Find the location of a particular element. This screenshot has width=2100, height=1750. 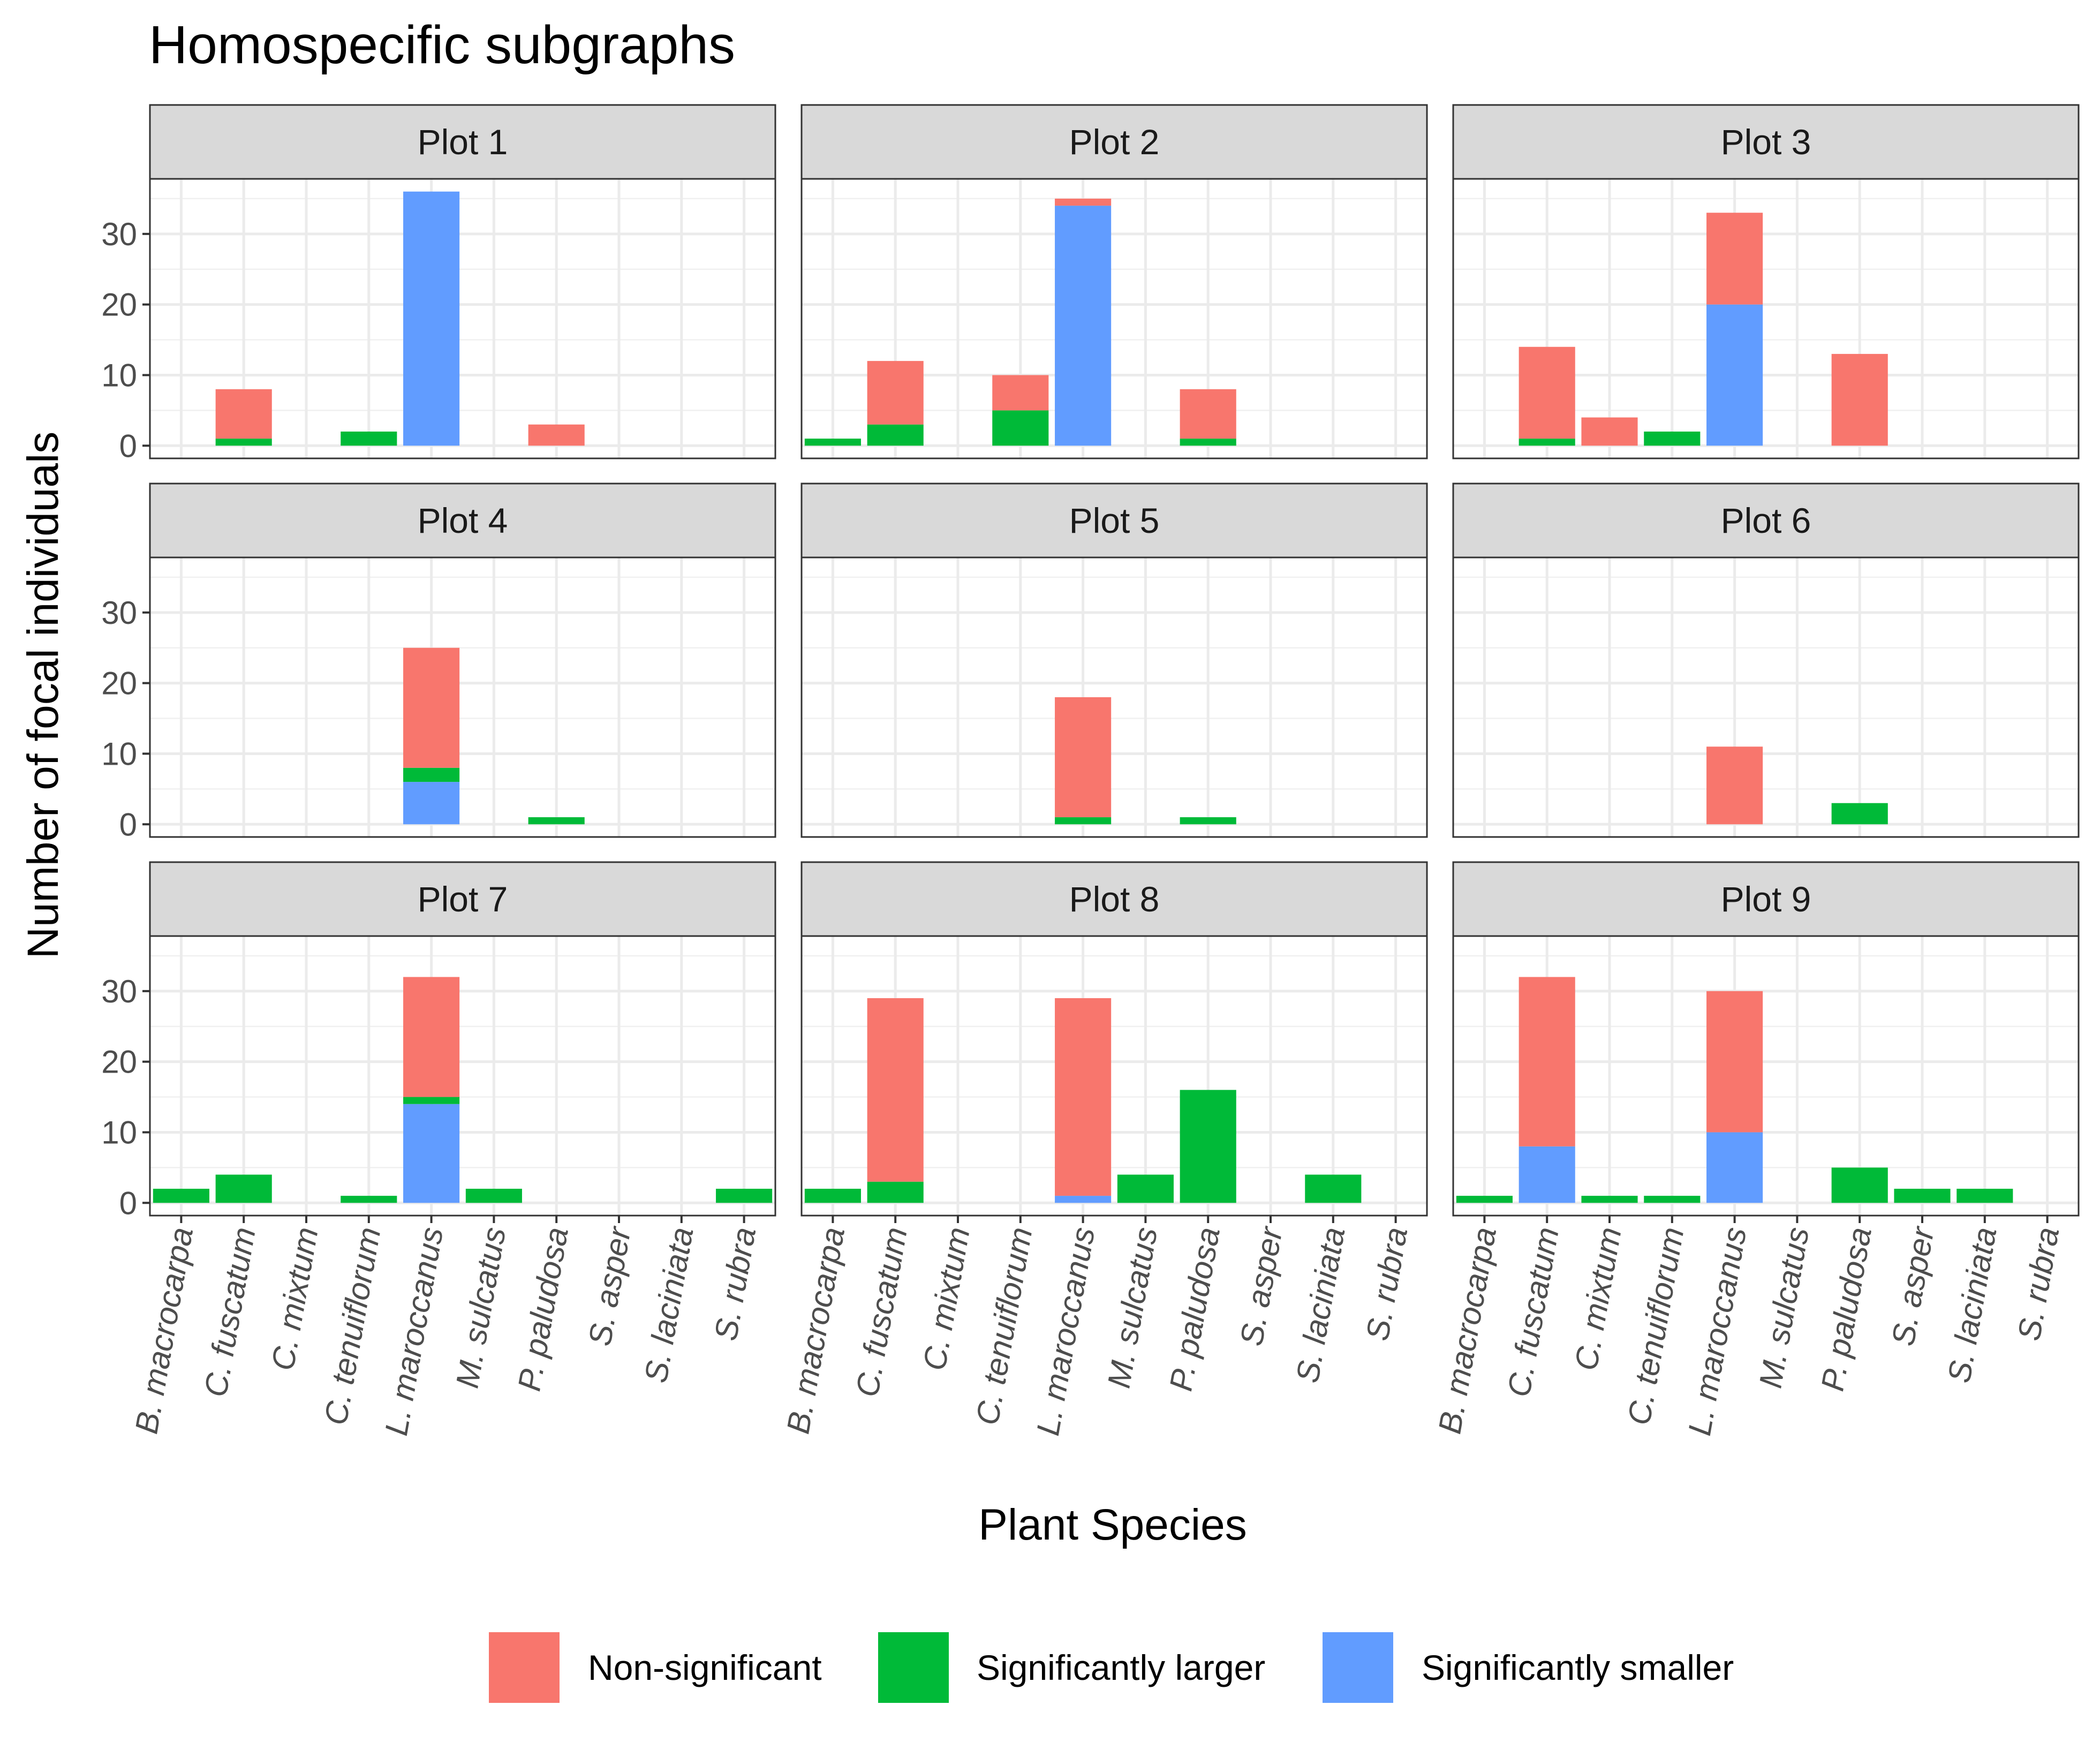

facet-panel: Plot 6 is located at coordinates (1766, 660).